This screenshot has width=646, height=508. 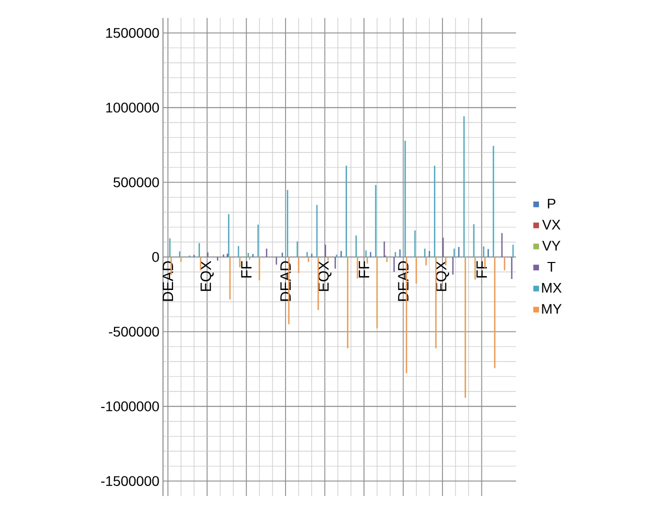 I want to click on y-tick-label: 1500000, so click(x=132, y=33).